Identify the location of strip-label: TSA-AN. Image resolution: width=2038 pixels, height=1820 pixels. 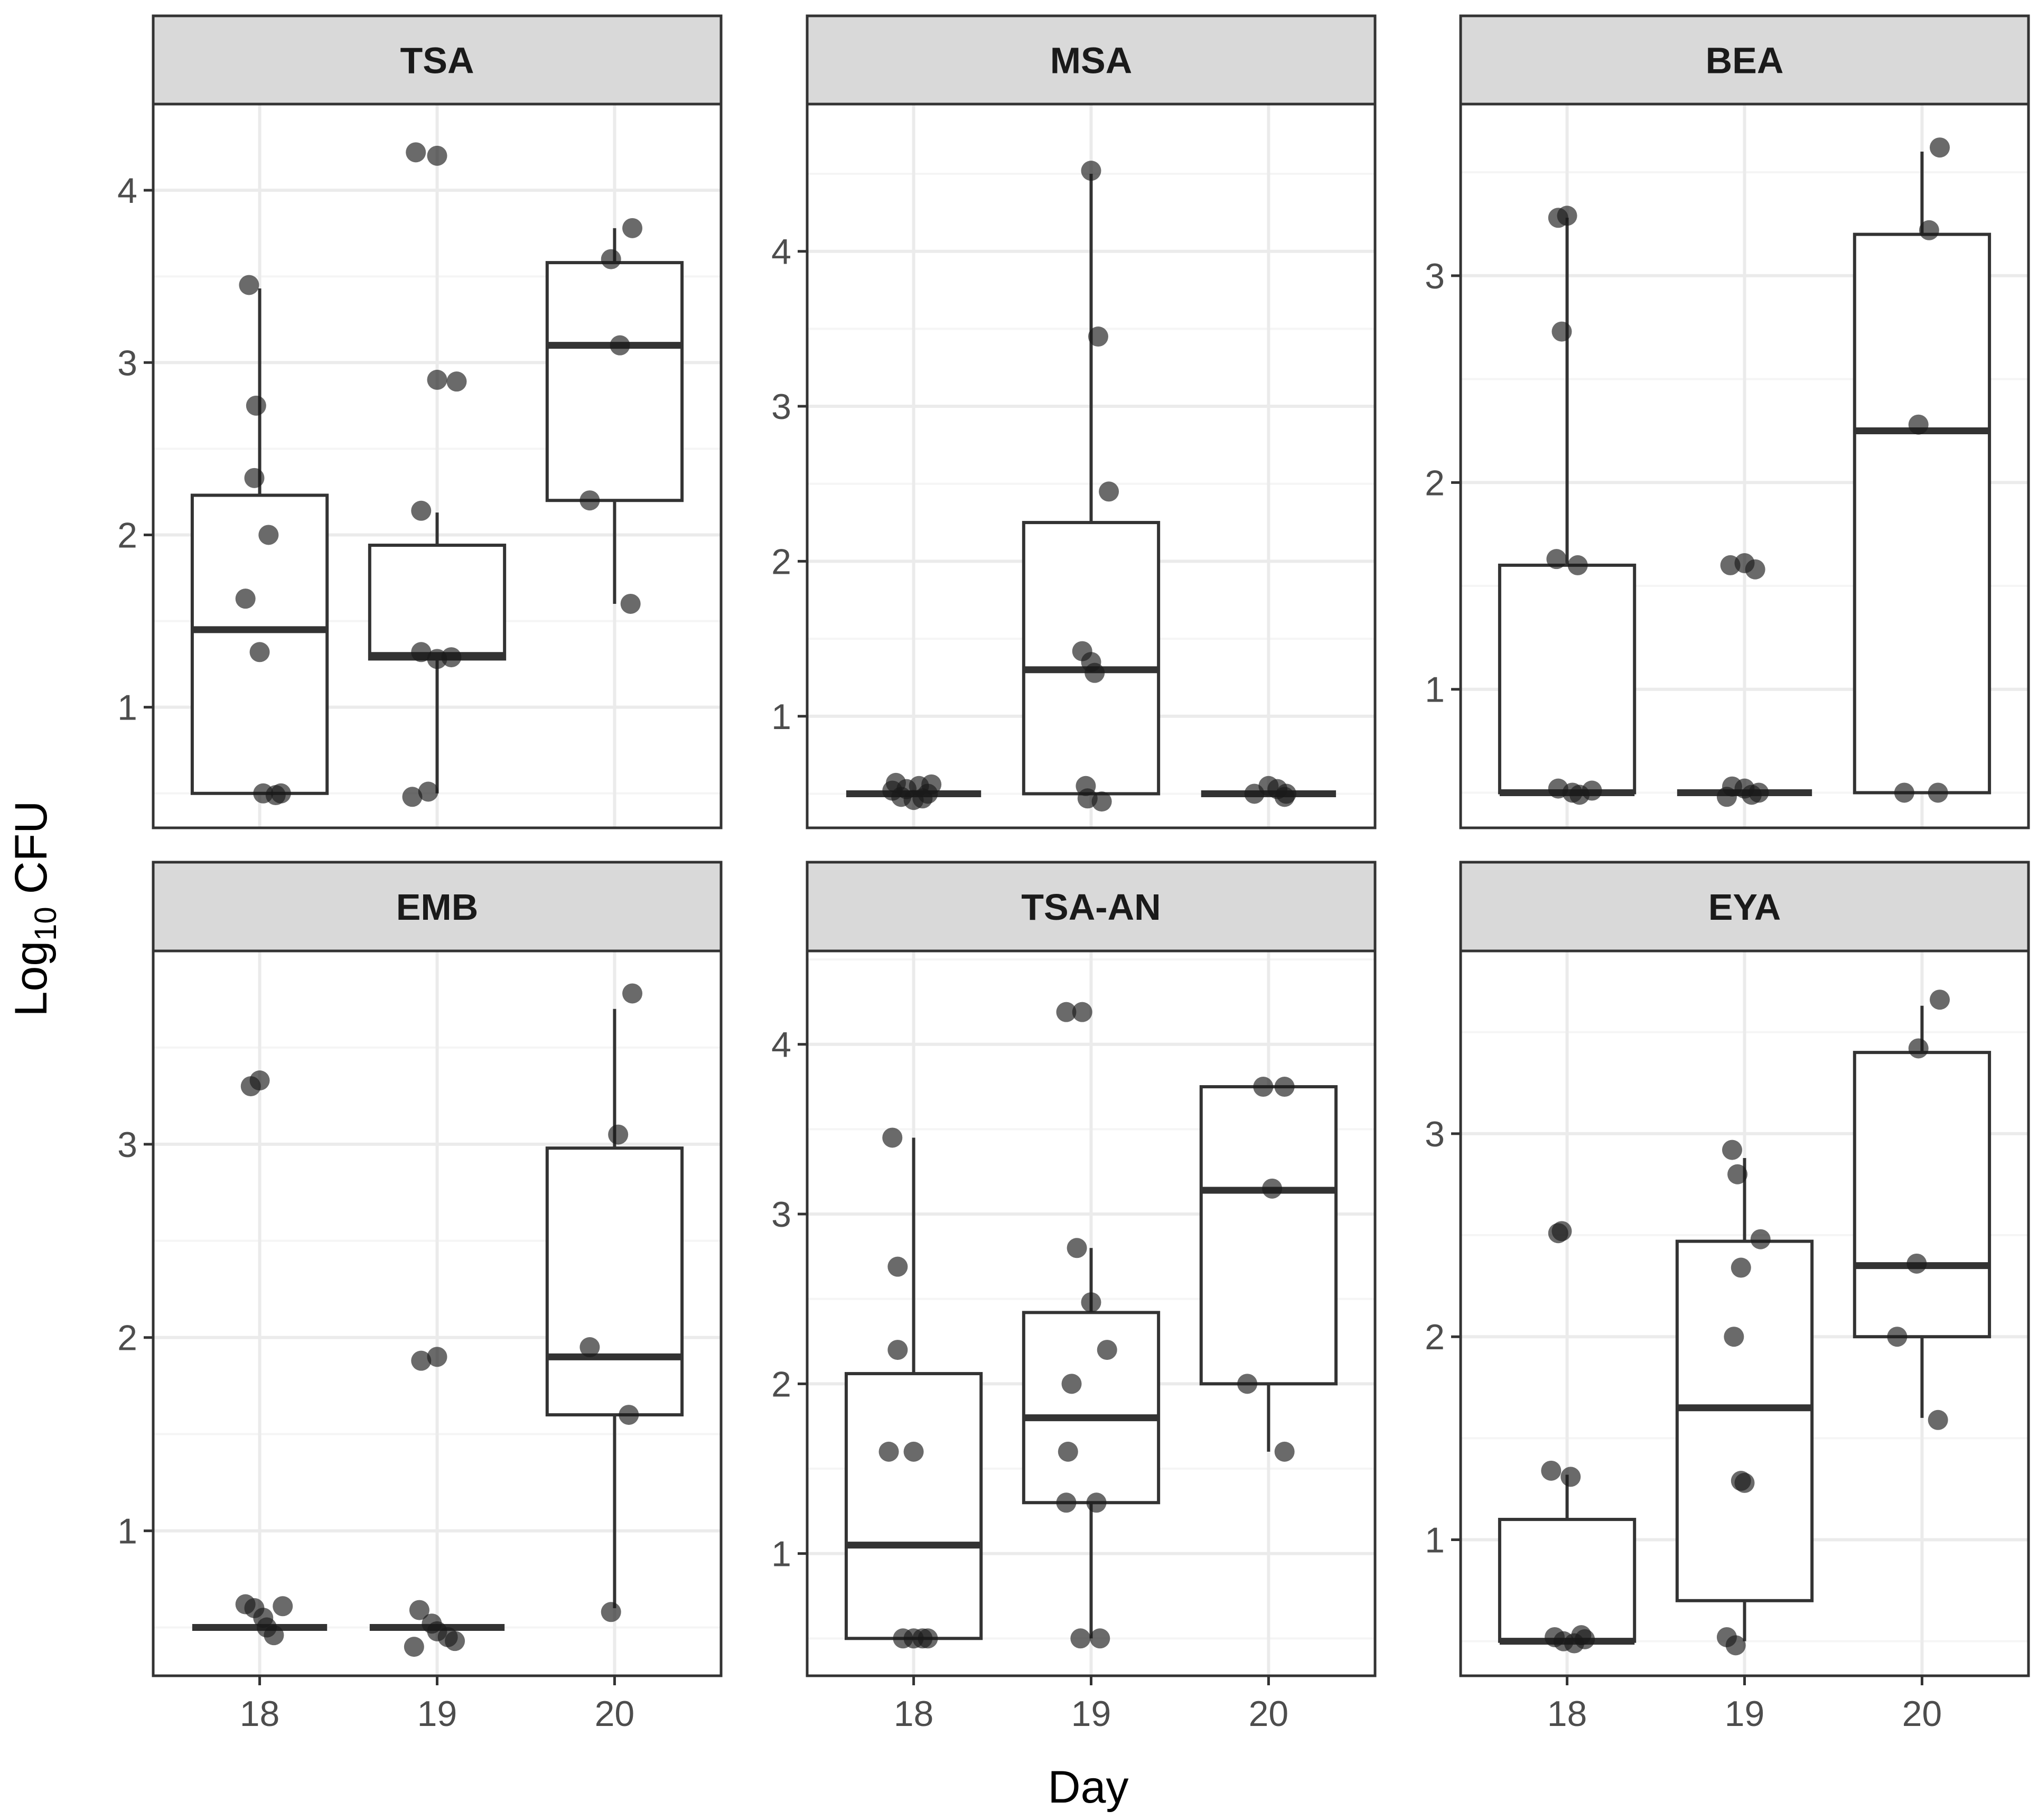
(1091, 907).